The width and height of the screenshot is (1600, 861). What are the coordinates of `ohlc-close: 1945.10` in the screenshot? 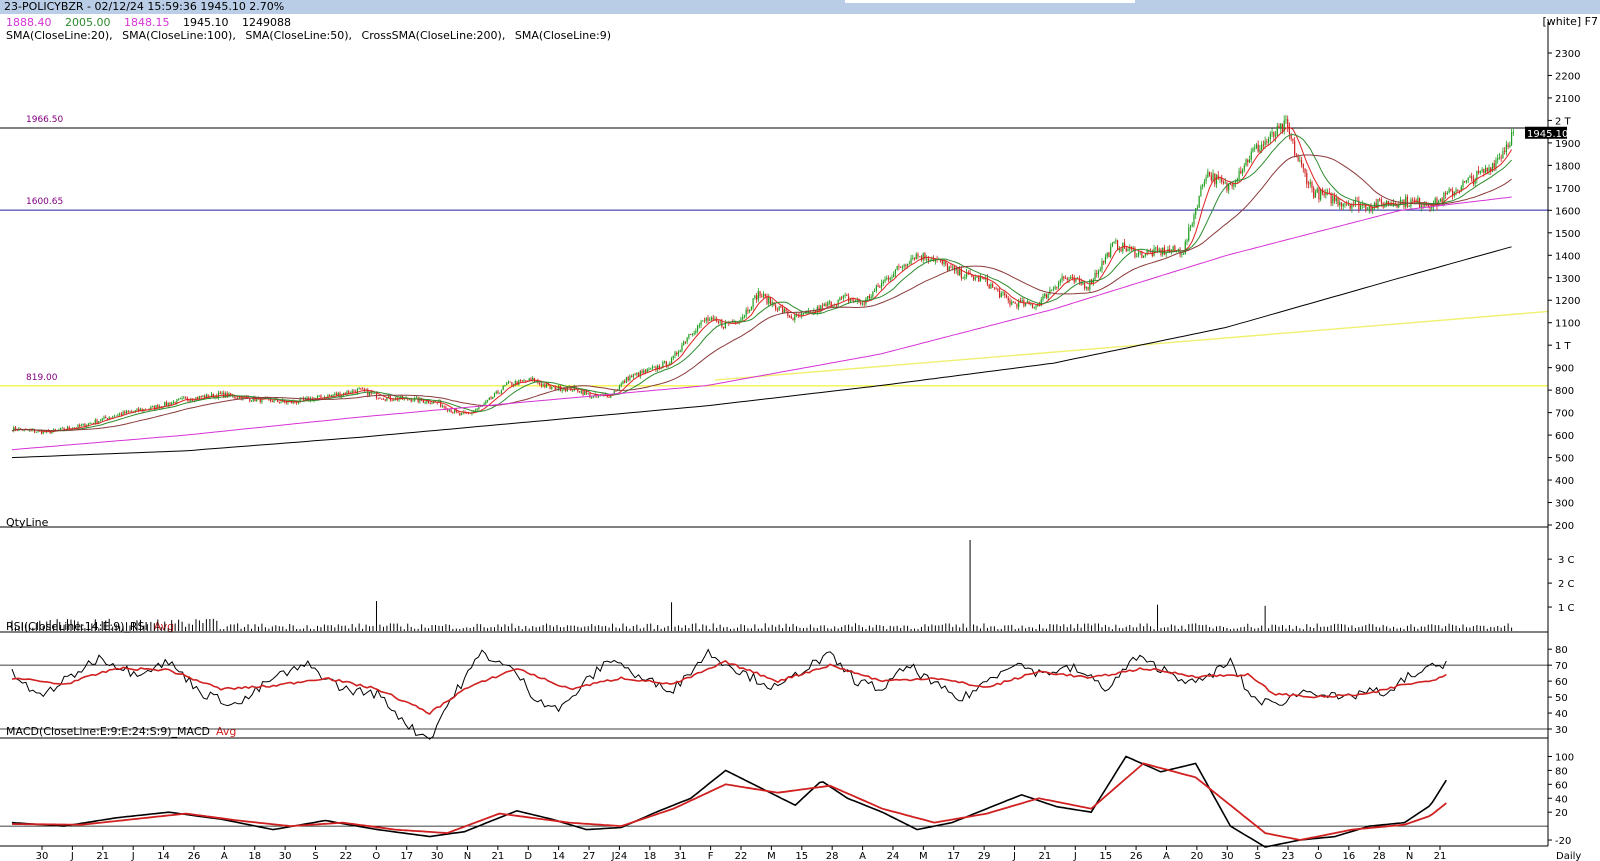 It's located at (206, 22).